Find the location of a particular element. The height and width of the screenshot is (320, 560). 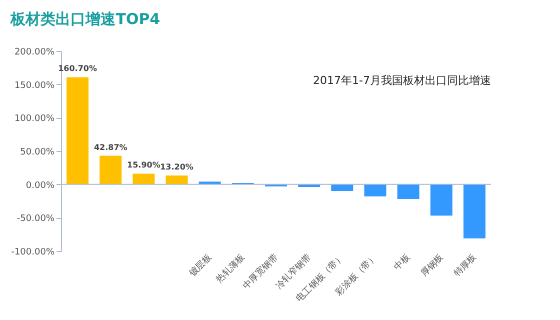

chart-title: 板材类出口增速TOP4 is located at coordinates (85, 19).